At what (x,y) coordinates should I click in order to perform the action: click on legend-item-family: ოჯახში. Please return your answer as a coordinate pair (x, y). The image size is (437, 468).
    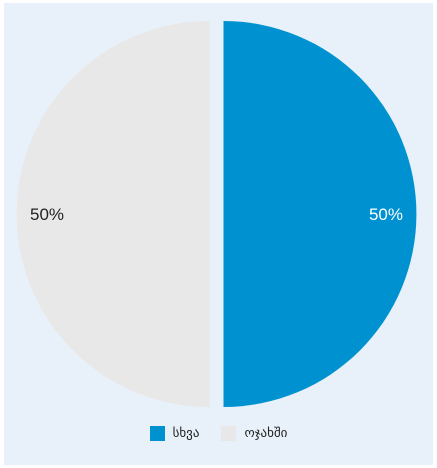
    Looking at the image, I should click on (254, 433).